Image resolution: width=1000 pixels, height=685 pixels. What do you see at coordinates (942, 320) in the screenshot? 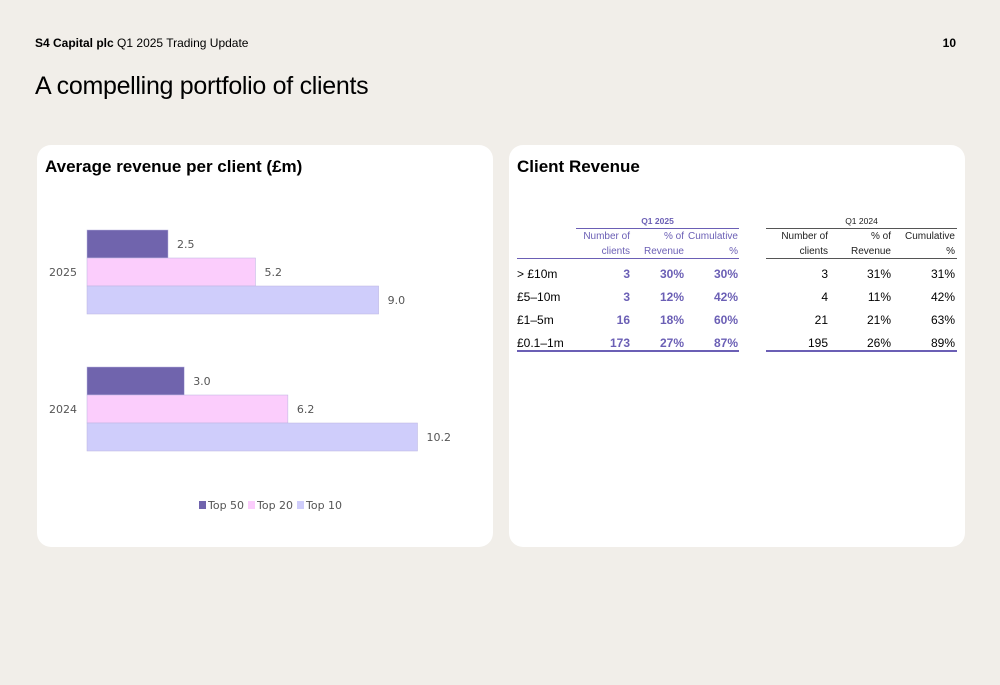
I see `table-cell-q1-2024: 63%` at bounding box center [942, 320].